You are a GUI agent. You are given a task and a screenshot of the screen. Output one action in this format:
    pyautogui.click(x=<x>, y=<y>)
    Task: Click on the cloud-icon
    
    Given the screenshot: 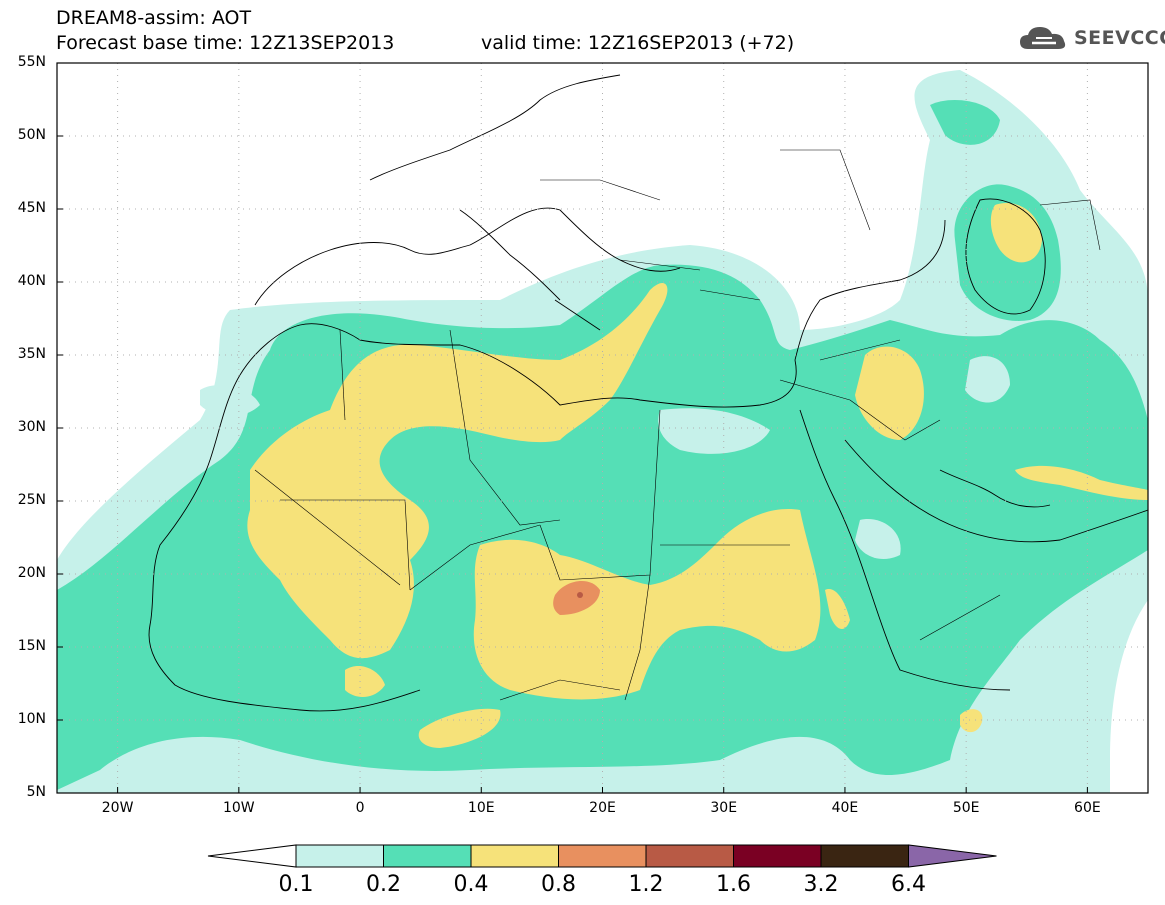 What is the action you would take?
    pyautogui.click(x=1043, y=38)
    